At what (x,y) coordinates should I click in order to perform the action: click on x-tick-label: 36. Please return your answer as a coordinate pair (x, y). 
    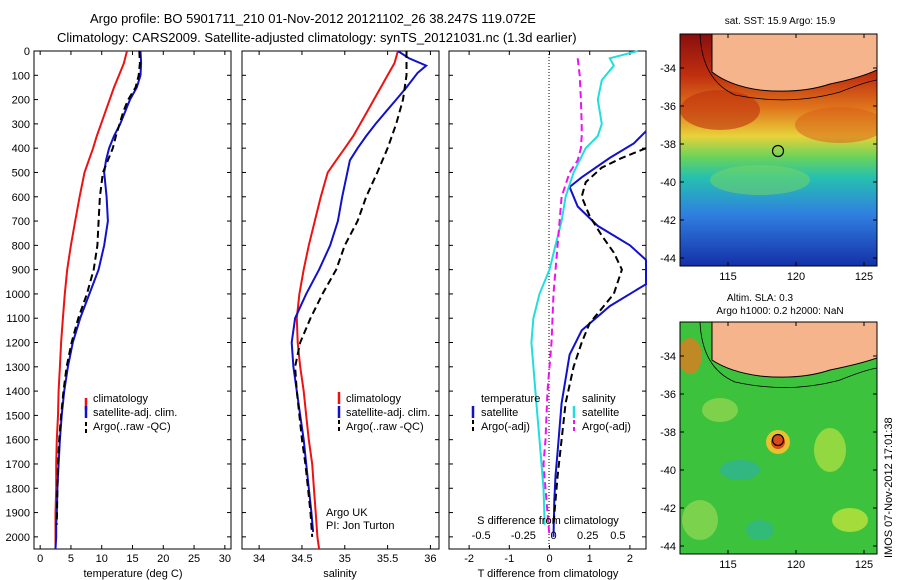
    Looking at the image, I should click on (430, 559).